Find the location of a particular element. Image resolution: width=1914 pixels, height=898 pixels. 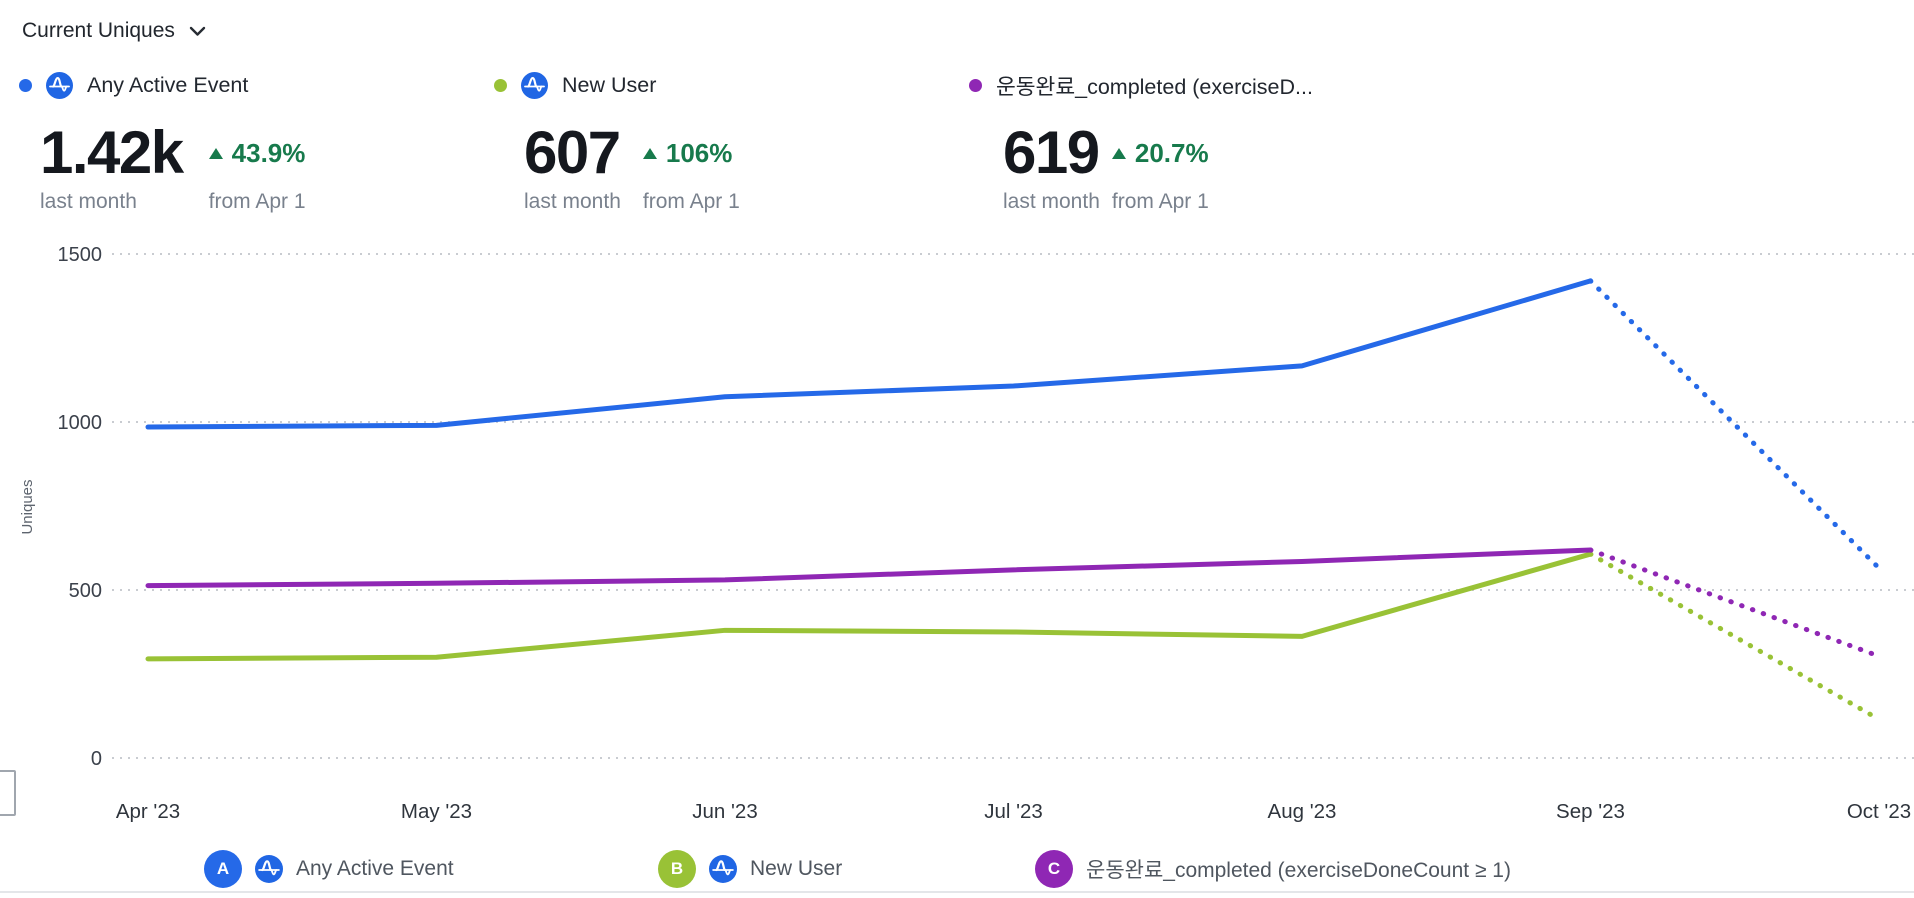

legend-label: New User is located at coordinates (796, 868).